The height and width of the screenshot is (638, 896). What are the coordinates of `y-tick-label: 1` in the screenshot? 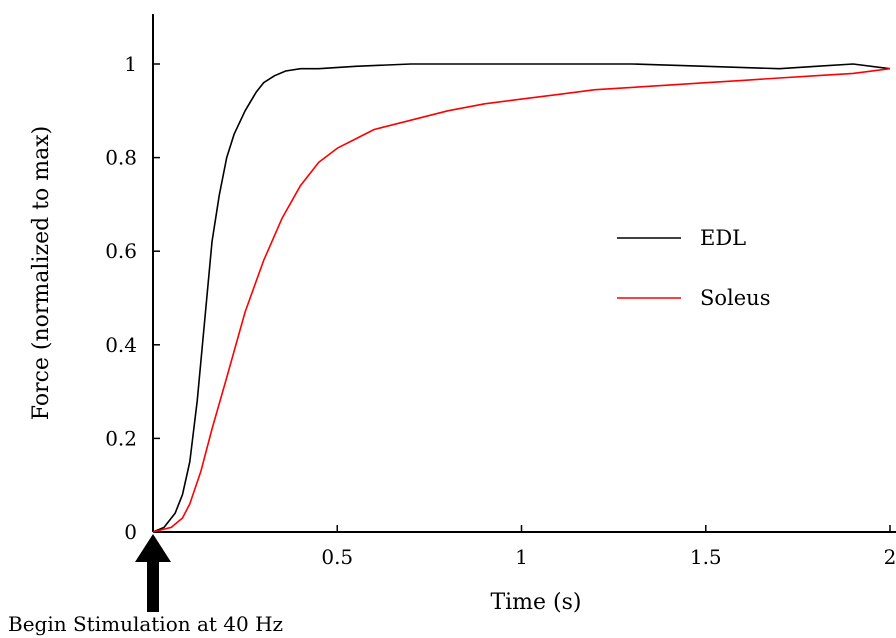 It's located at (130, 64).